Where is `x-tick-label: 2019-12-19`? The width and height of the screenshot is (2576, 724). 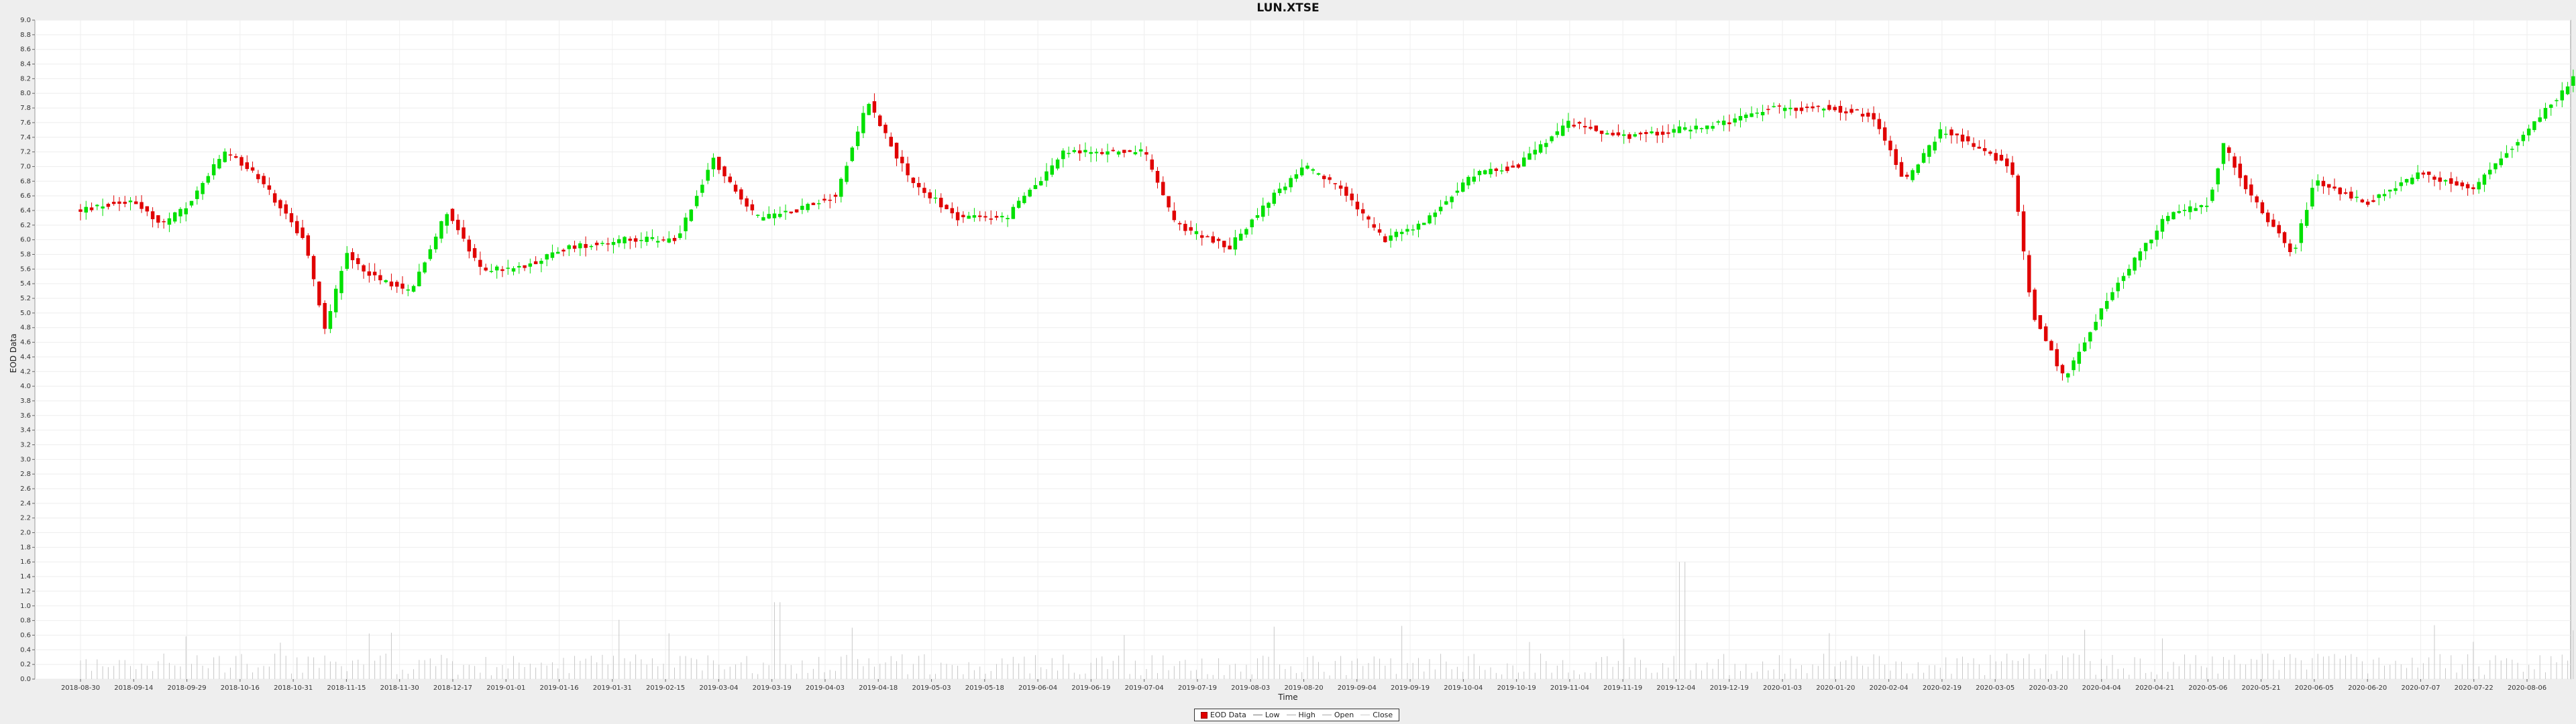
x-tick-label: 2019-12-19 is located at coordinates (1729, 688).